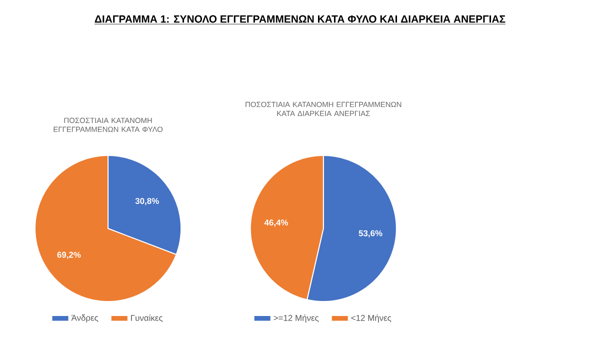  Describe the element at coordinates (371, 318) in the screenshot. I see `legend-label: <12 Μήνες` at that location.